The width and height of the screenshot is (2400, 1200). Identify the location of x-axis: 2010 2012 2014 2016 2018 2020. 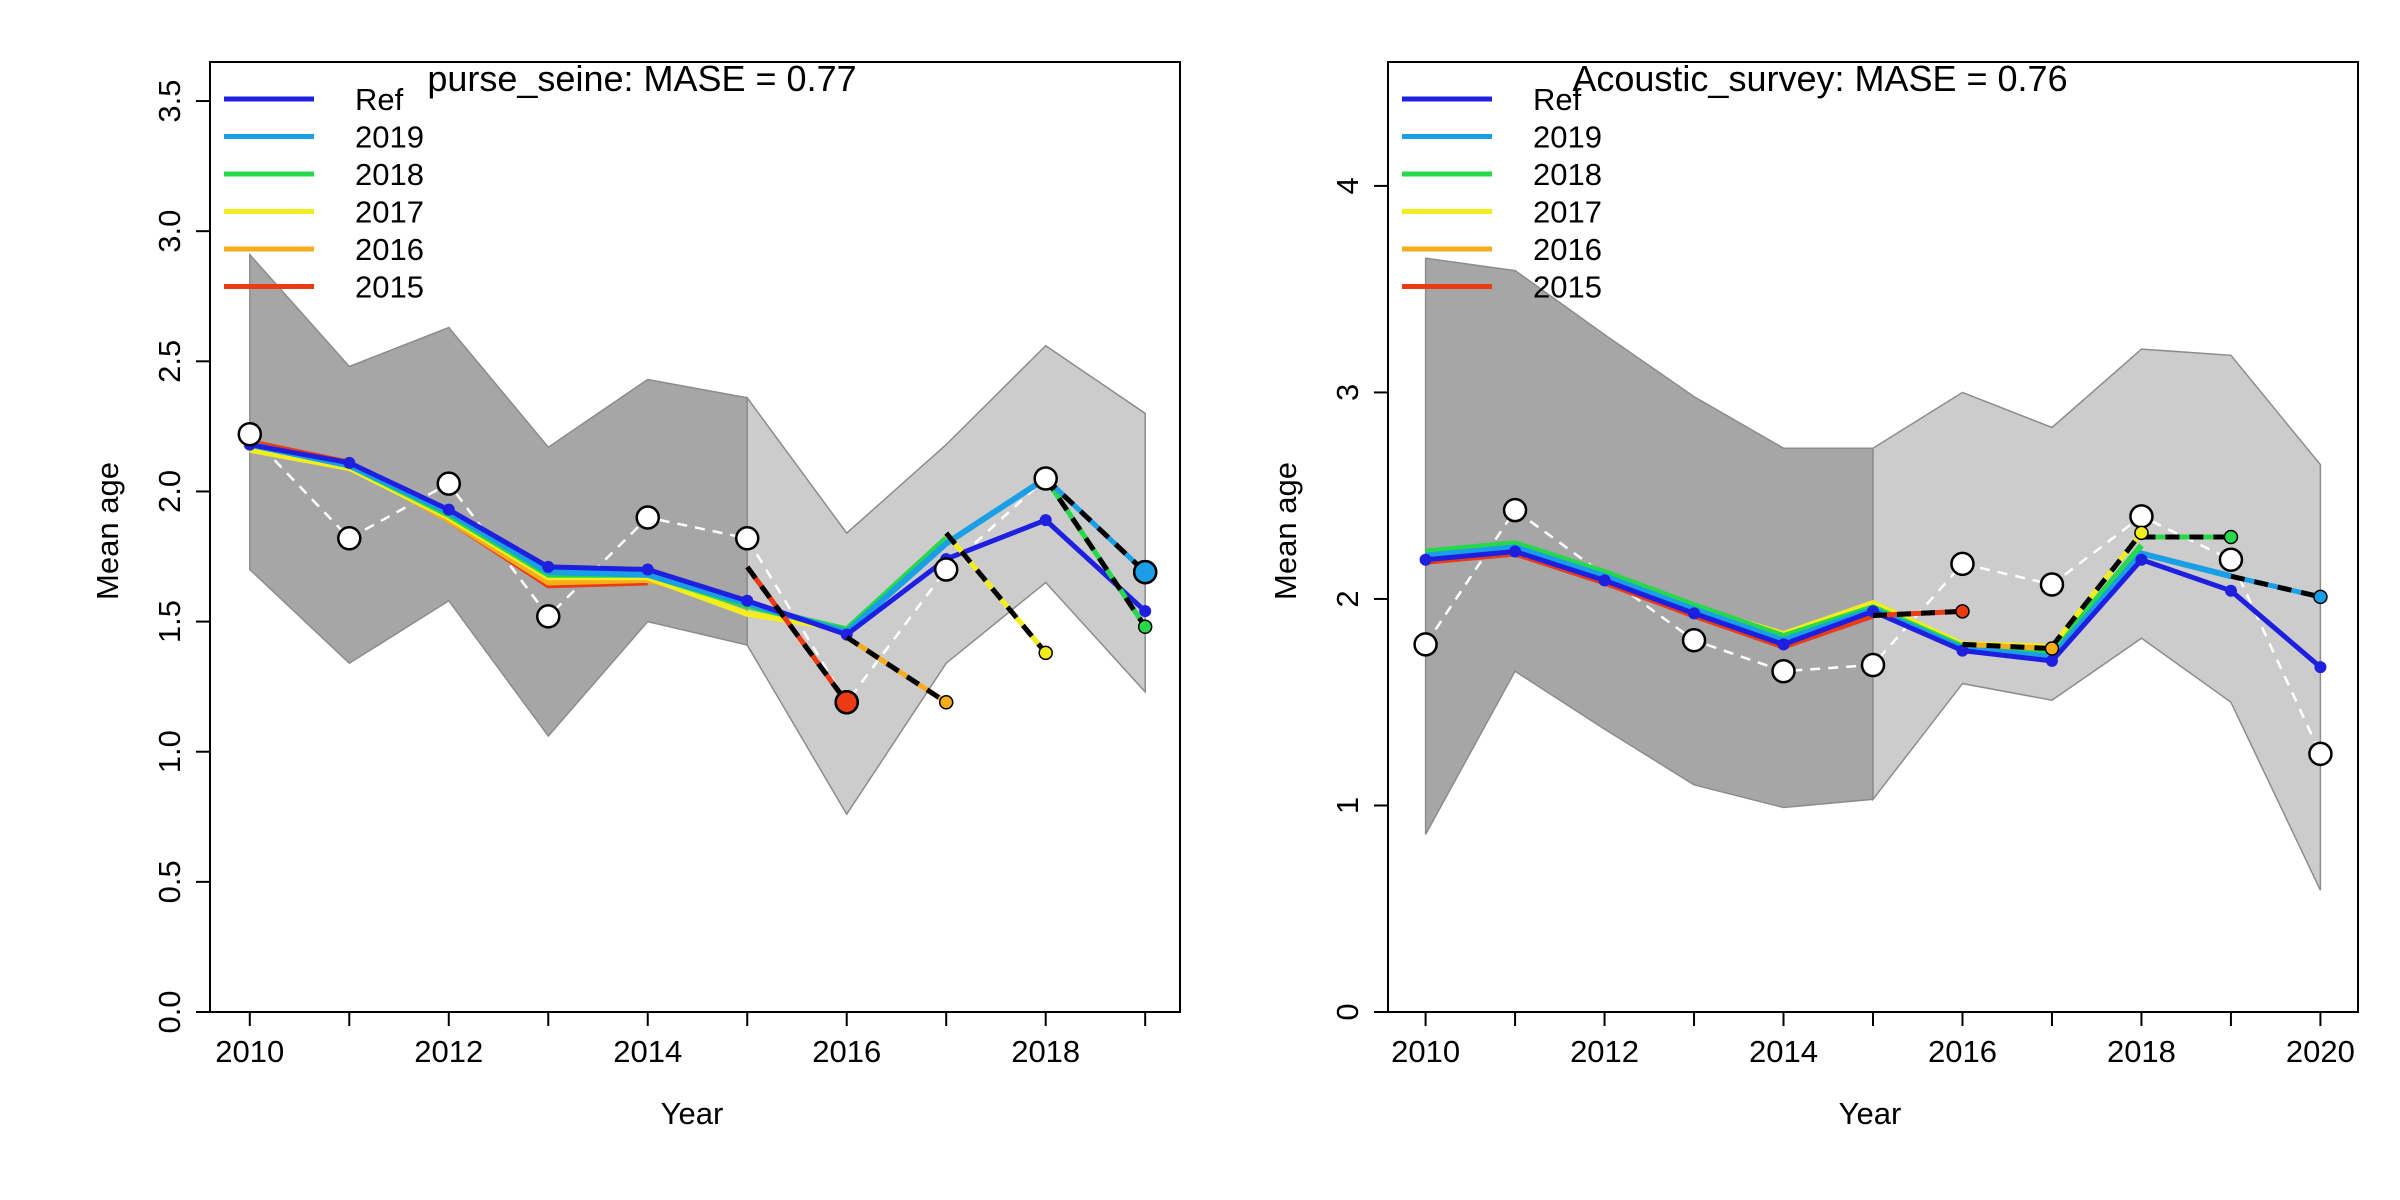
(1873, 1040).